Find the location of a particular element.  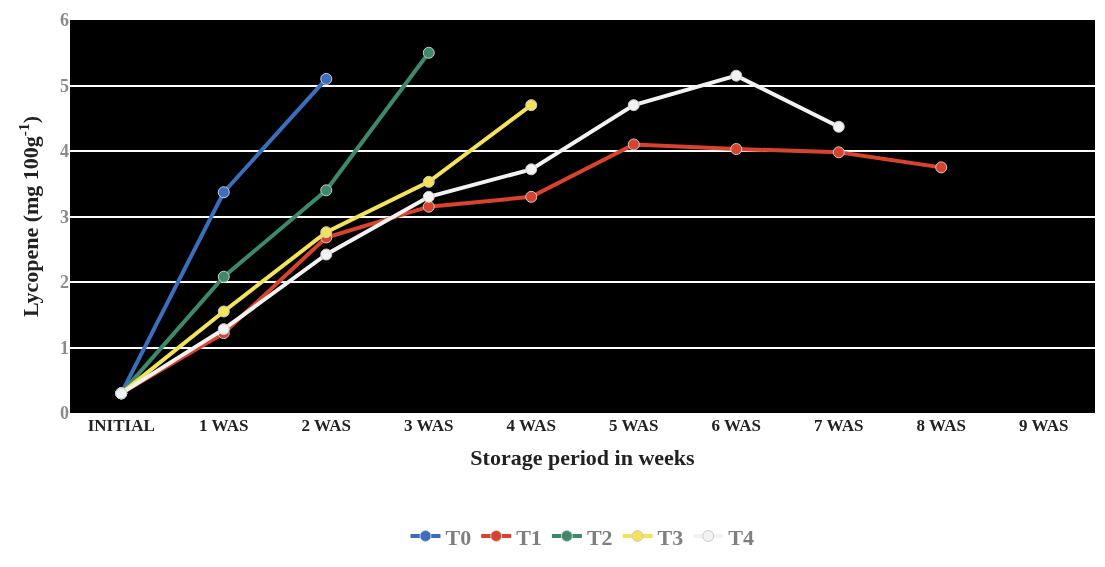

y-tick-label: 3 is located at coordinates (64, 216).